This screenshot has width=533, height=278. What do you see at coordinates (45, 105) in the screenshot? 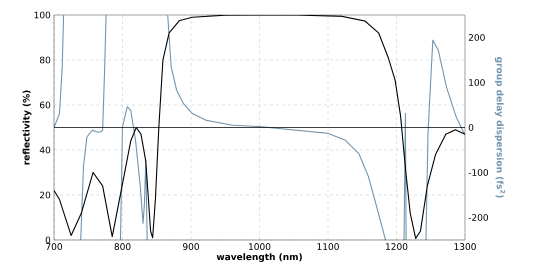
I see `y-tick-label: 60` at bounding box center [45, 105].